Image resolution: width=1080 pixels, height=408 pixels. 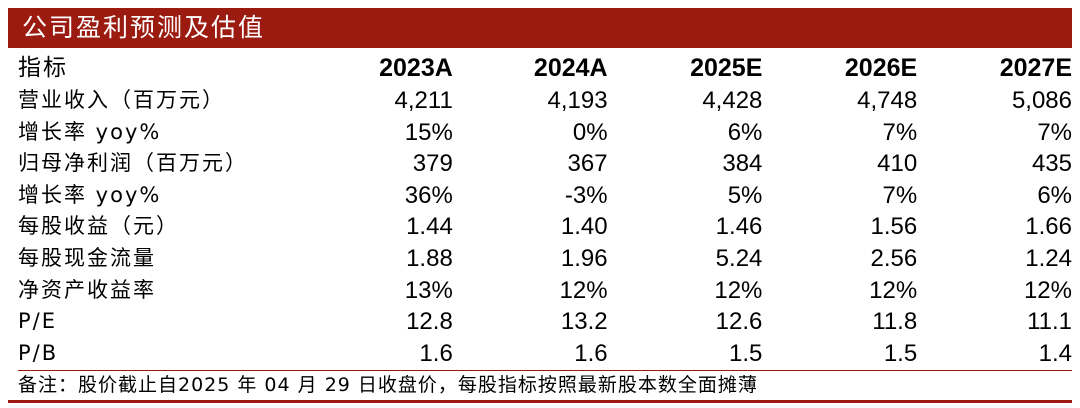 I want to click on table-cell: 5,086, so click(x=1041, y=100).